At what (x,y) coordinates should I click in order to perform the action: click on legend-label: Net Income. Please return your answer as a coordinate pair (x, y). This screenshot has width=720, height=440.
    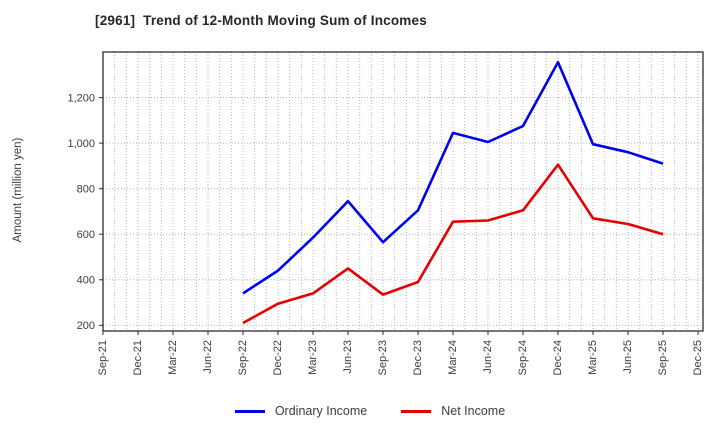
    Looking at the image, I should click on (473, 411).